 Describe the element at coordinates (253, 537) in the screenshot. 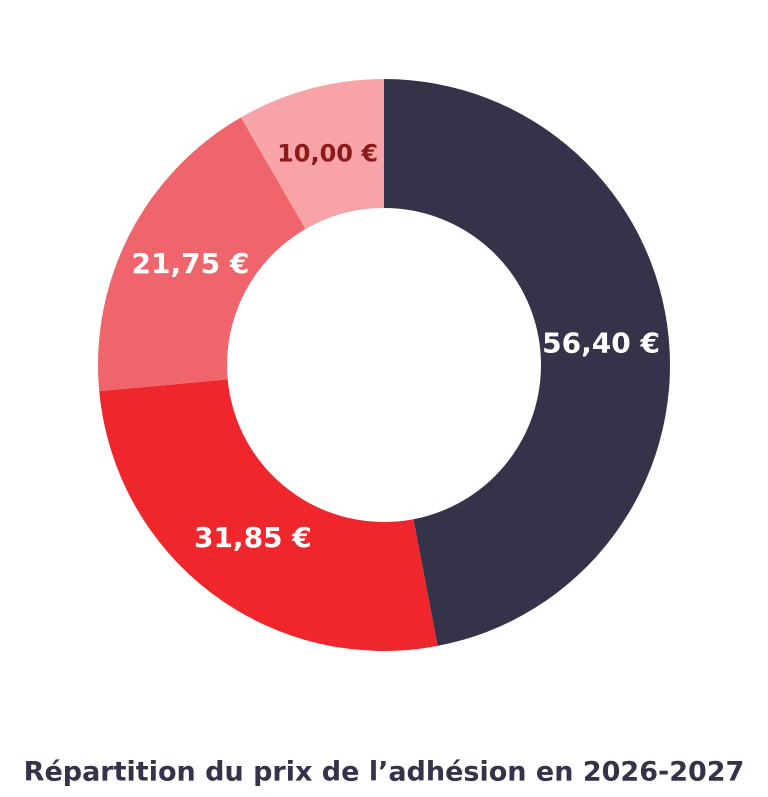

I see `data-label: 31,85 €` at that location.